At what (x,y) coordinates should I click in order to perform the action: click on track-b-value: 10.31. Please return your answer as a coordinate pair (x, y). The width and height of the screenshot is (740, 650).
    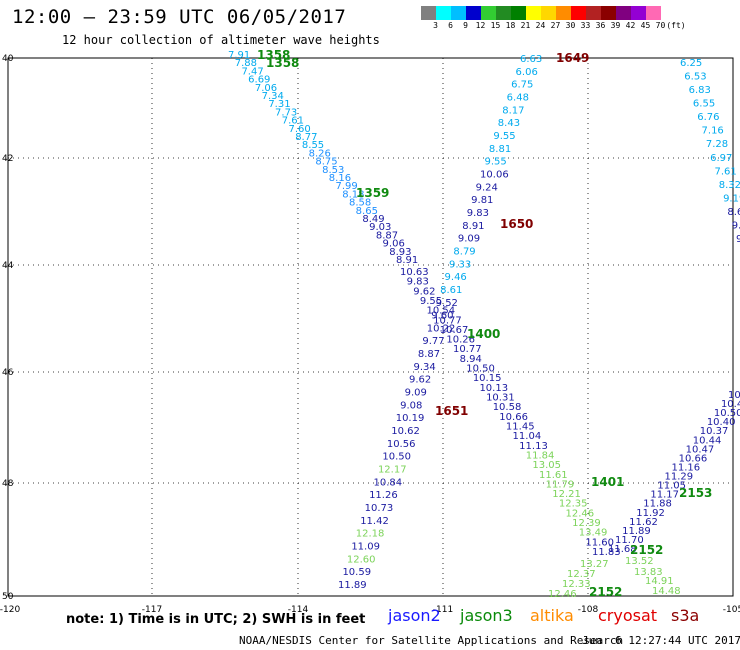
    Looking at the image, I should click on (500, 398).